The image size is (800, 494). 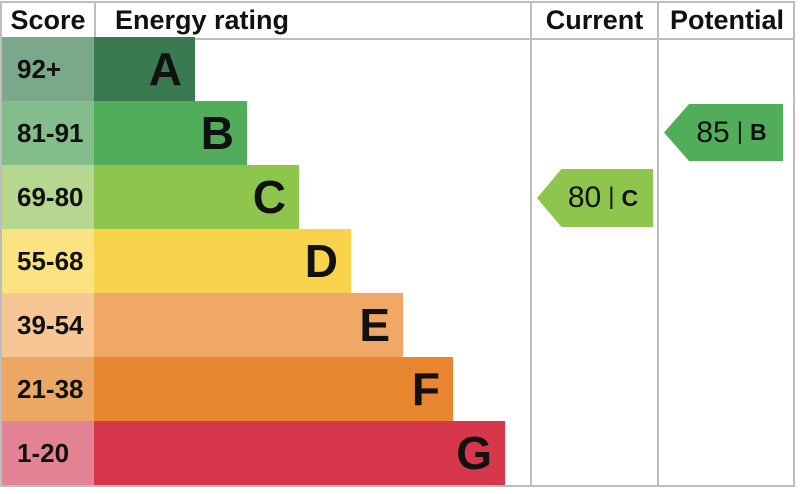 What do you see at coordinates (374, 325) in the screenshot?
I see `rating-letter: E` at bounding box center [374, 325].